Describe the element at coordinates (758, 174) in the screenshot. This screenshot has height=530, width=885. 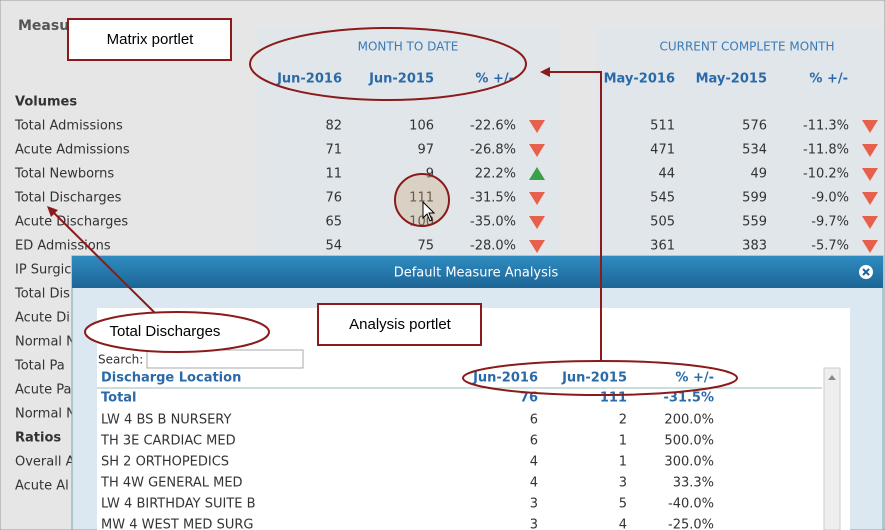
I see `cell: 49` at that location.